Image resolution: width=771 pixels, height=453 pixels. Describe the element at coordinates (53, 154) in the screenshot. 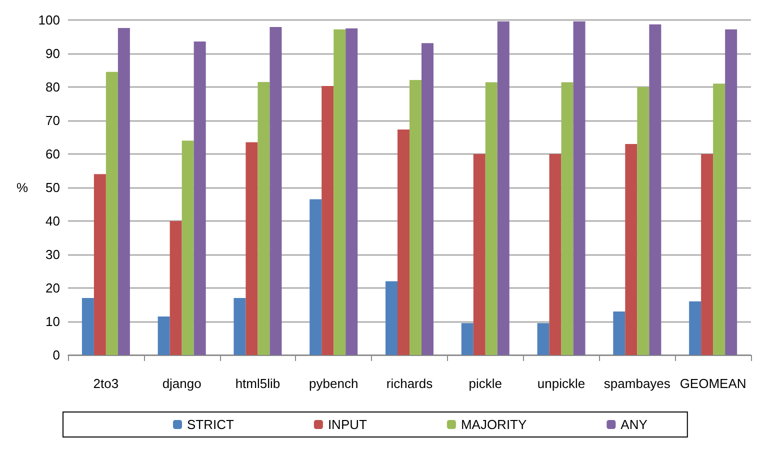

I see `y-tick-label: 60` at that location.